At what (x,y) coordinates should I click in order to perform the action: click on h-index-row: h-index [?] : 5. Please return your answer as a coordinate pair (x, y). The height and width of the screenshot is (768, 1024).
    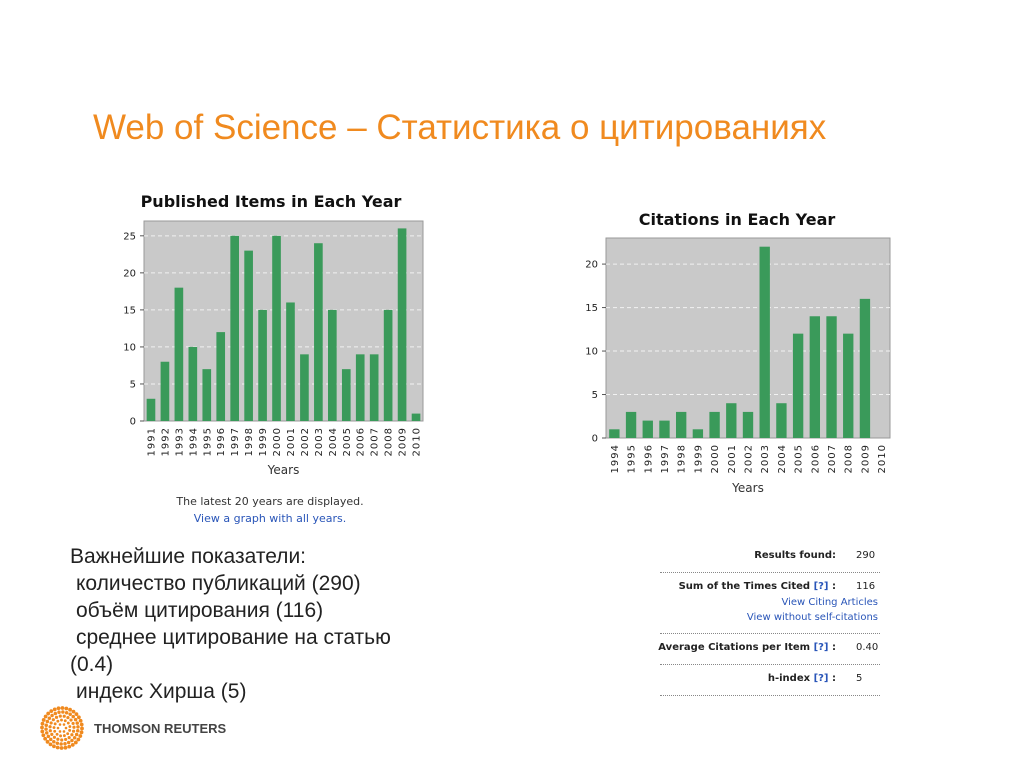
    Looking at the image, I should click on (770, 680).